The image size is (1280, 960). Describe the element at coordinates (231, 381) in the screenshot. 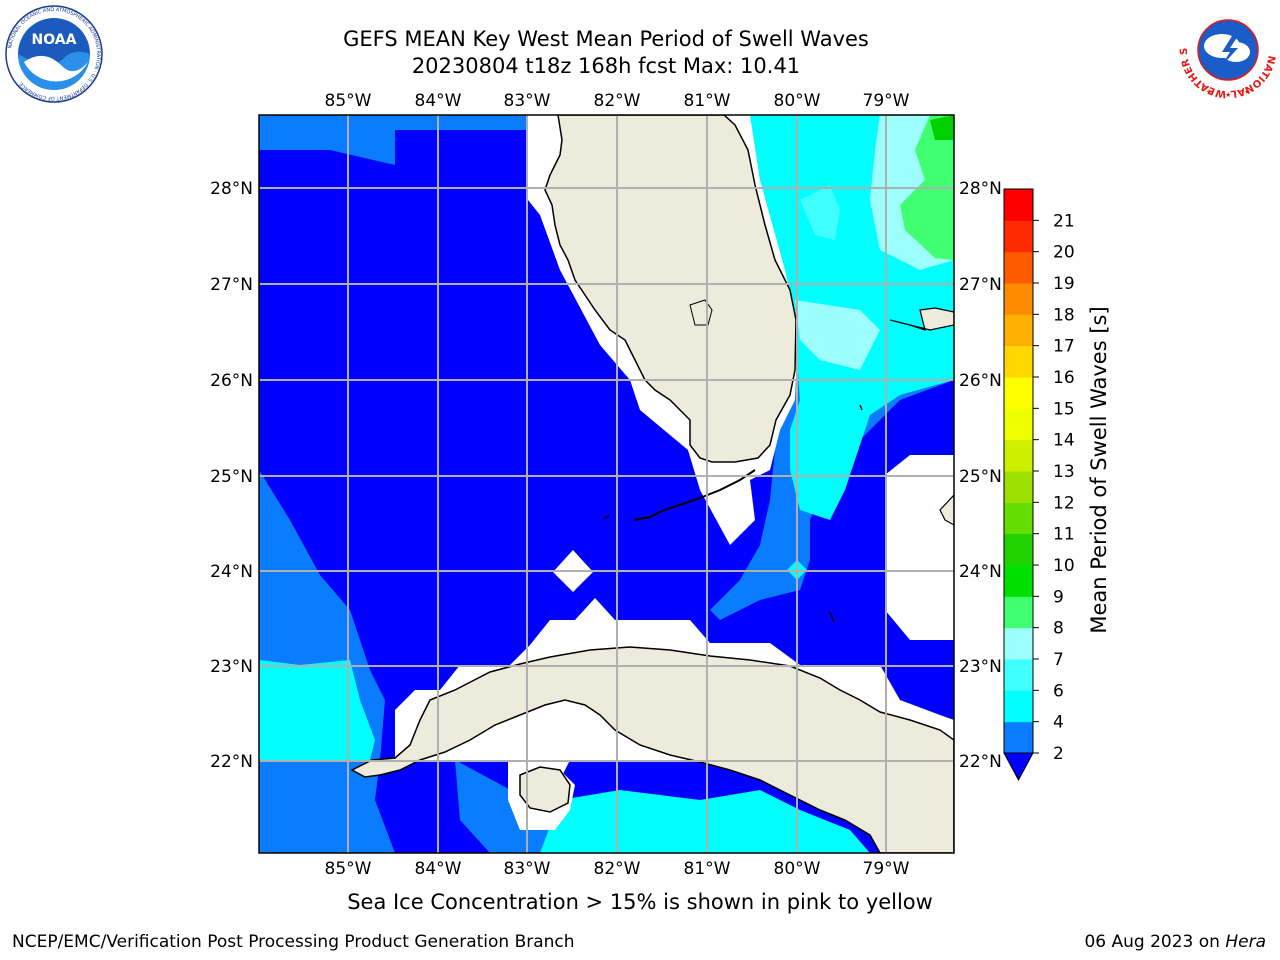

I see `lat-label-left: 26°N` at that location.